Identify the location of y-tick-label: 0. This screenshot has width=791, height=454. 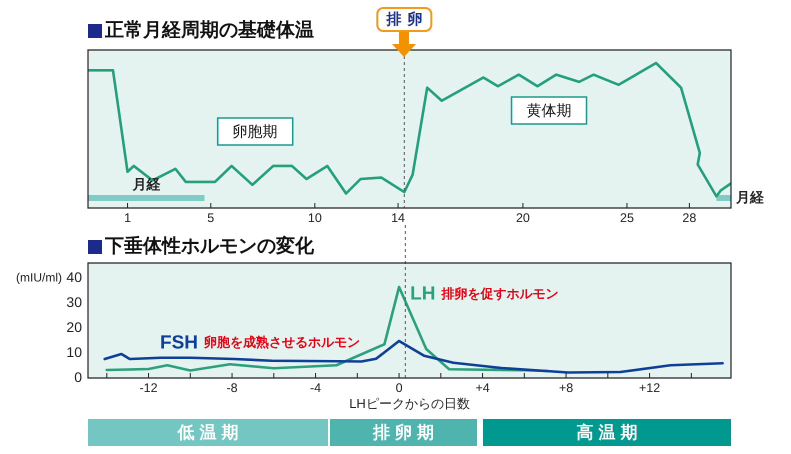
(78, 376).